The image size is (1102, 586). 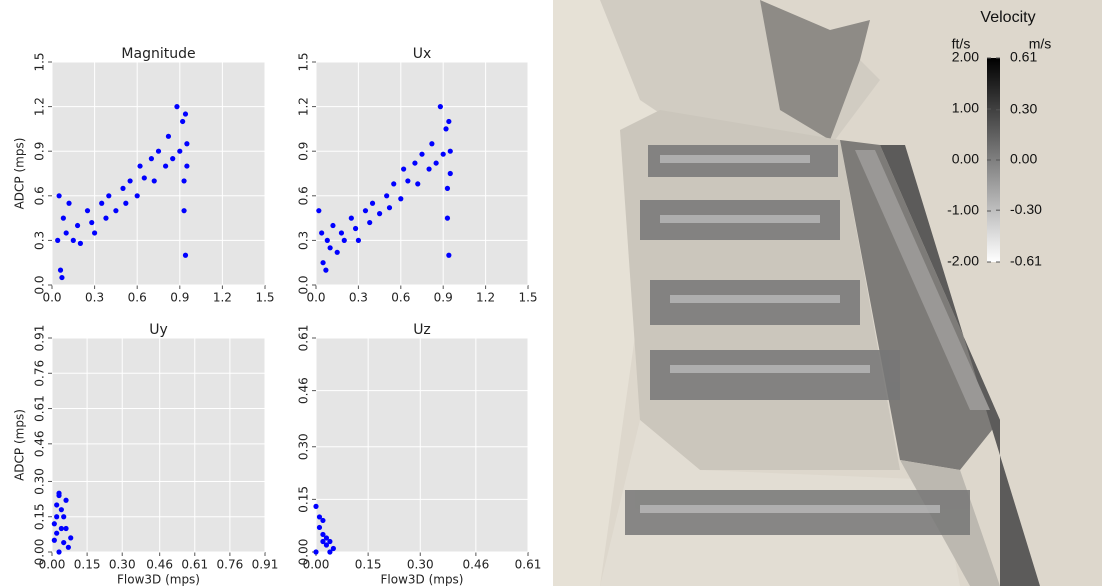 I want to click on y-tick-label: 0.3, so click(x=304, y=240).